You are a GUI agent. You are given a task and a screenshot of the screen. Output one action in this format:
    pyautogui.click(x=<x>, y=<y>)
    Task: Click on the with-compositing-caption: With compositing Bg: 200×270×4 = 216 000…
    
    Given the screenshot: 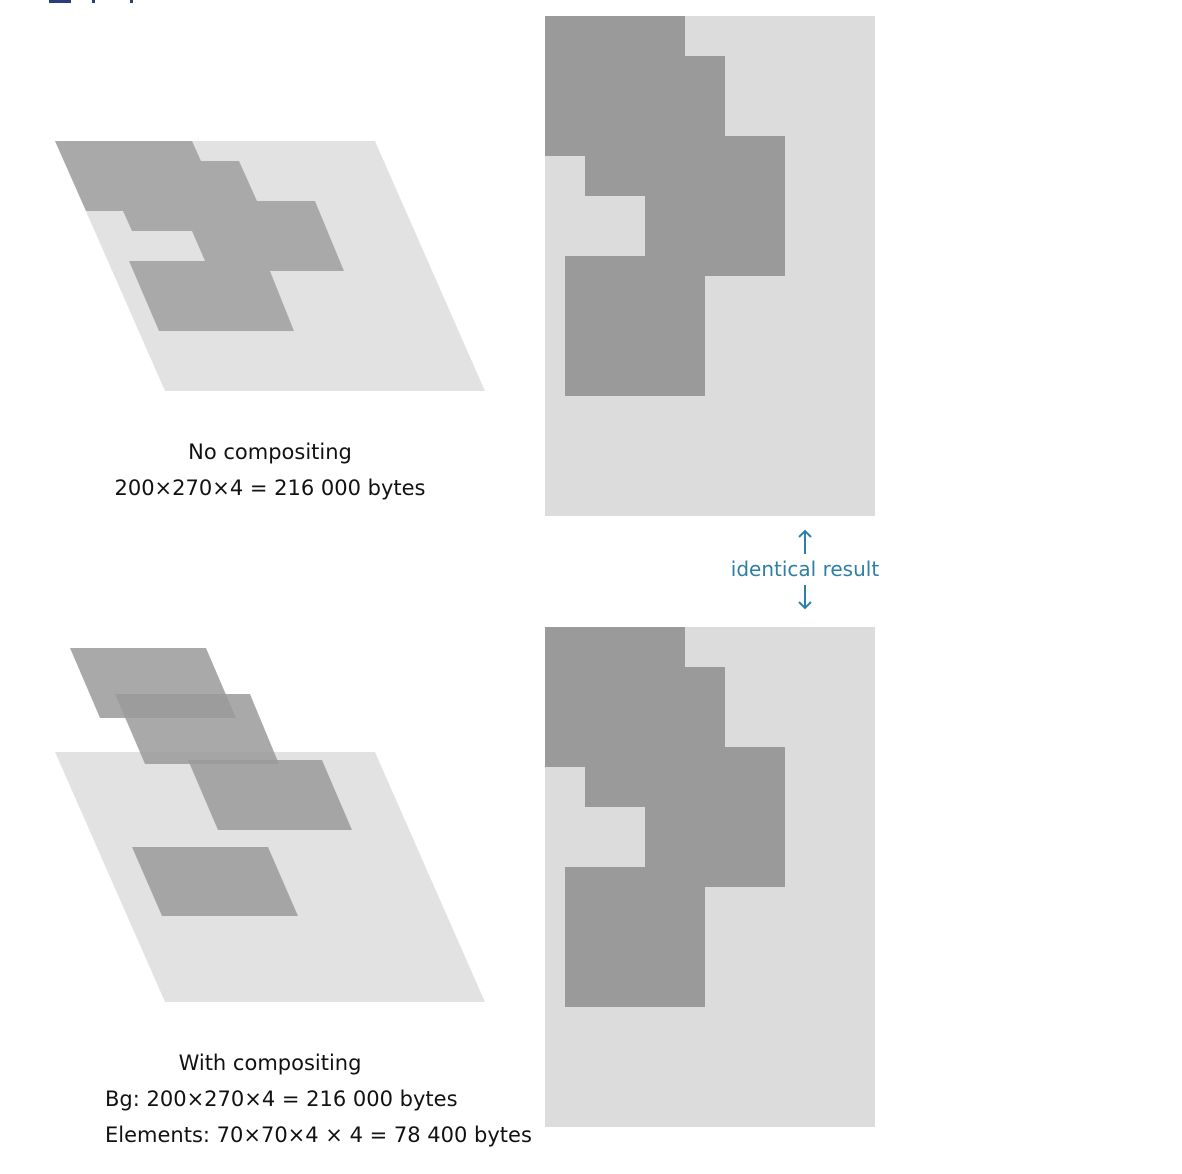 What is the action you would take?
    pyautogui.click(x=318, y=1099)
    